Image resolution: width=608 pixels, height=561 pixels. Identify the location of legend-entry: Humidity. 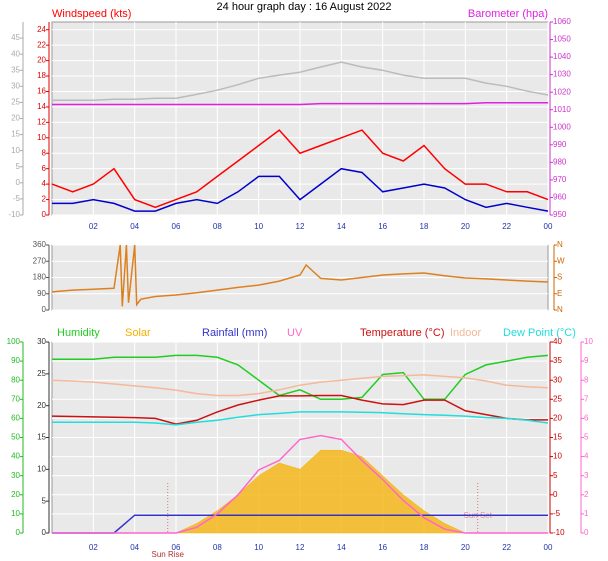
(78, 333).